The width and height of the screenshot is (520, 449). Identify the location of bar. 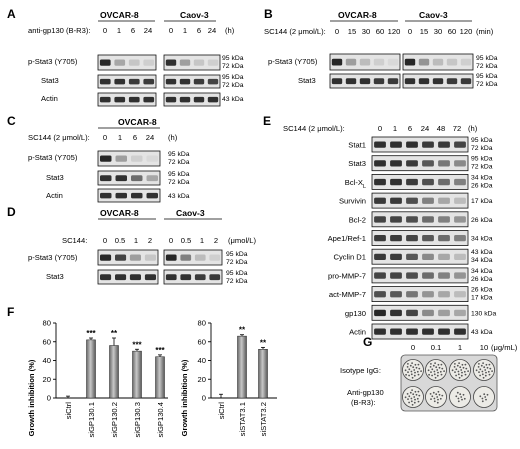
(263, 374).